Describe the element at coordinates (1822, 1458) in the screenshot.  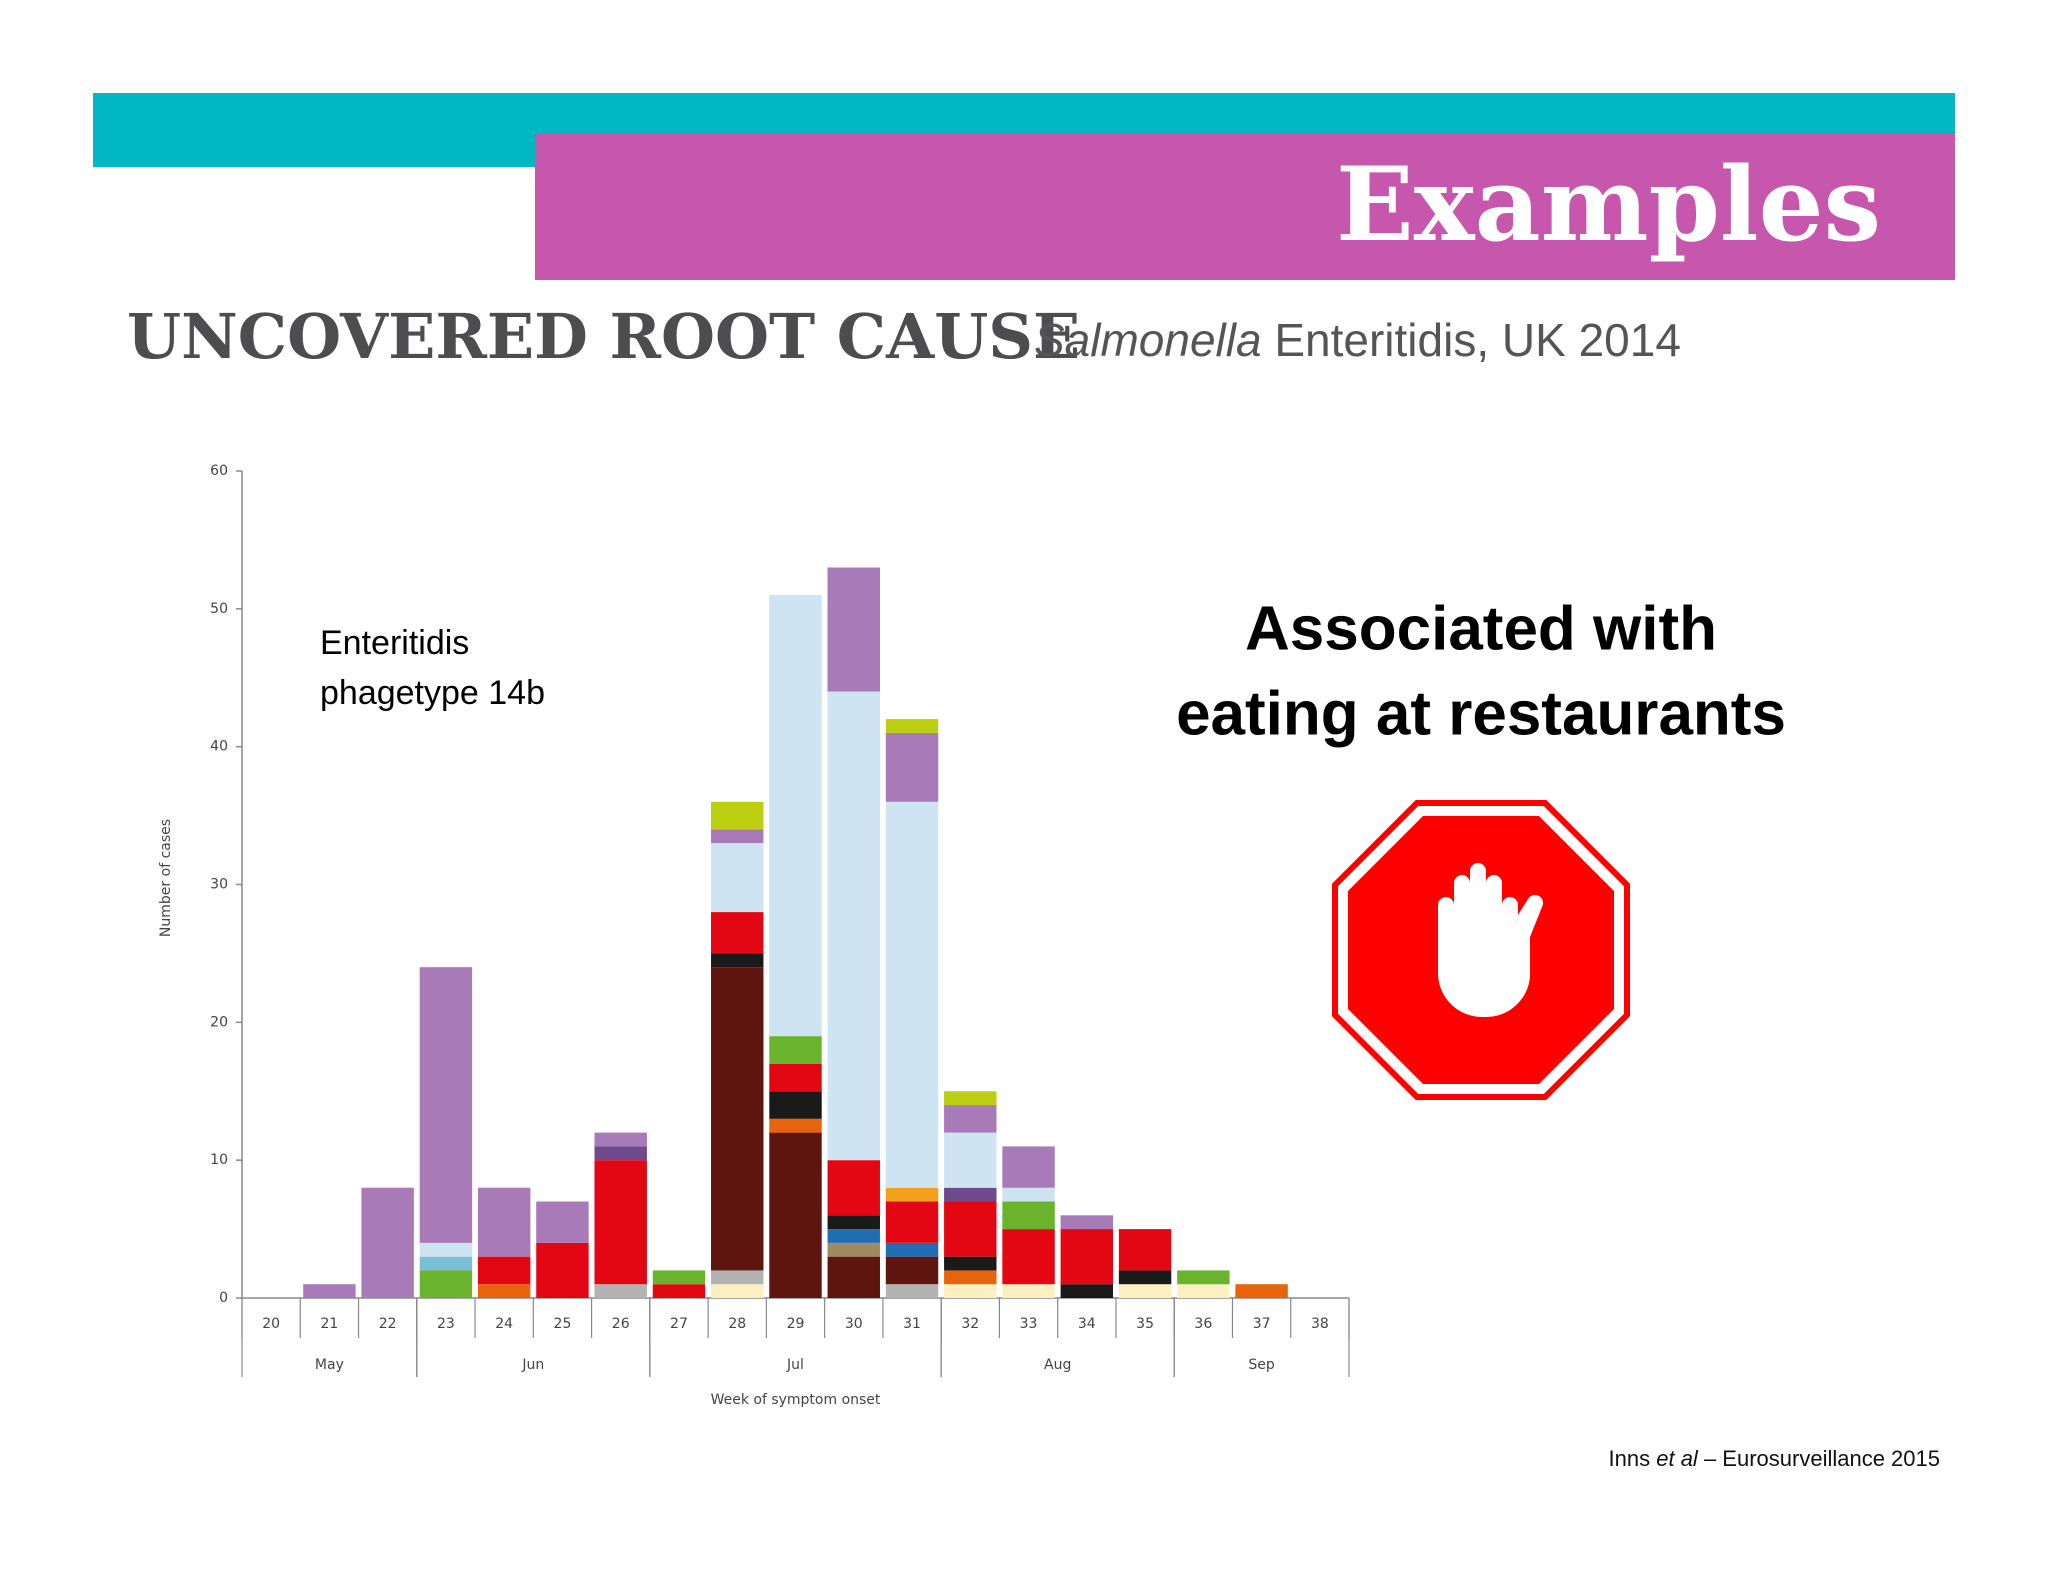
I see `citation-rest: – Eurosurveillance 2015` at that location.